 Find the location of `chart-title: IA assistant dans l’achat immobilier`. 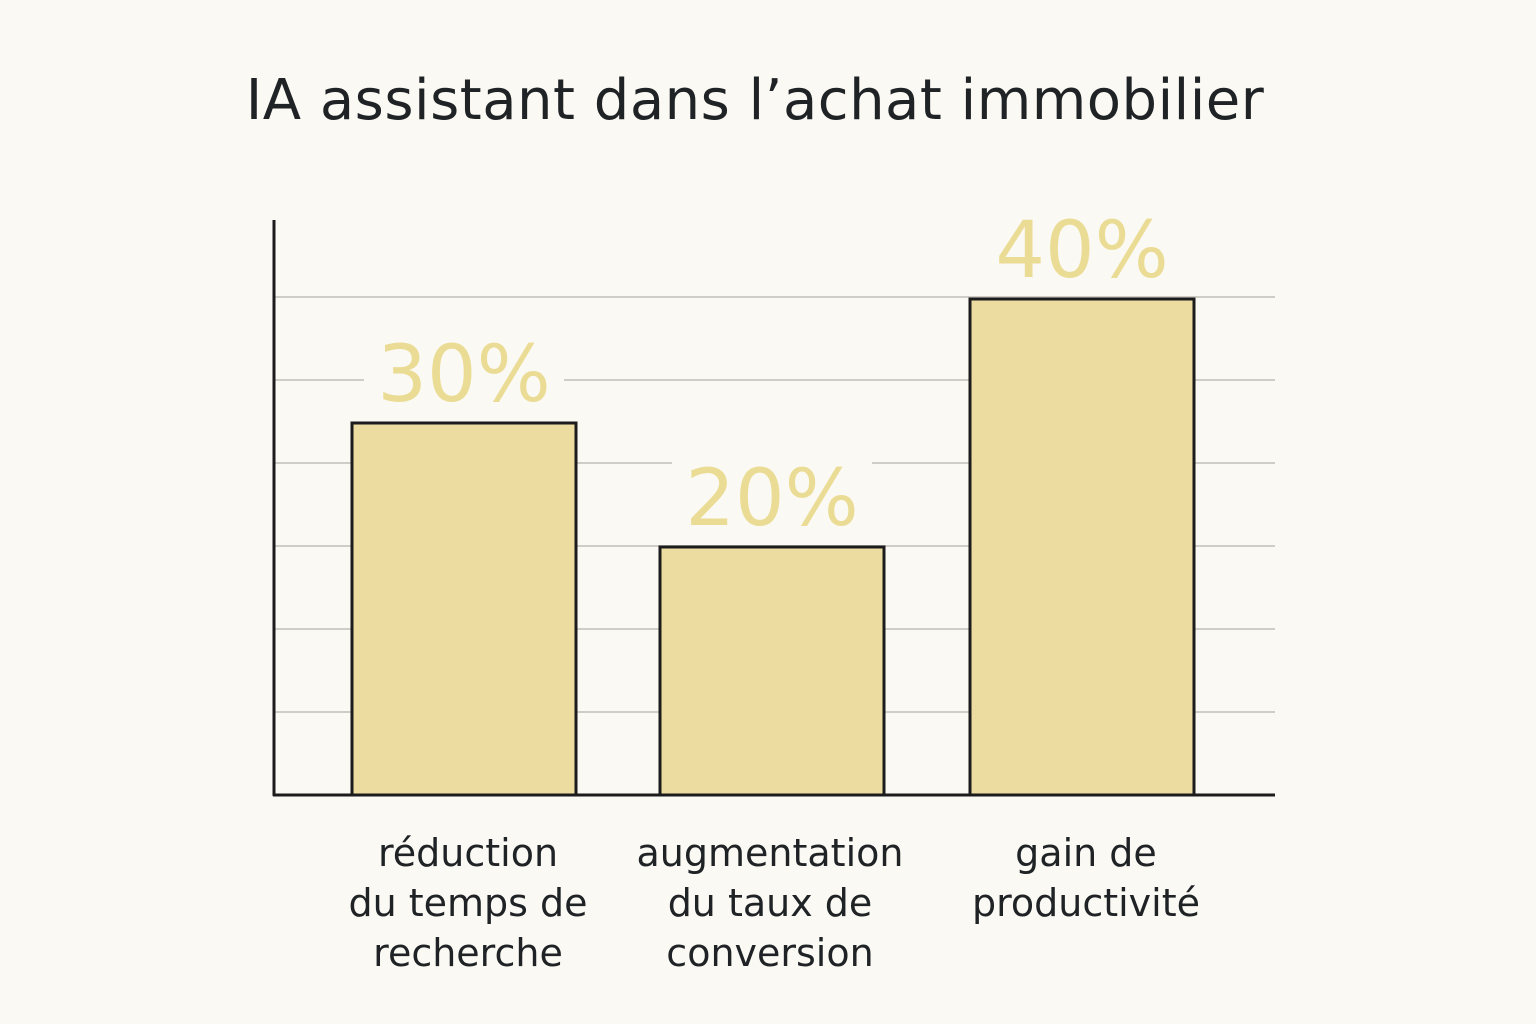

chart-title: IA assistant dans l’achat immobilier is located at coordinates (755, 100).